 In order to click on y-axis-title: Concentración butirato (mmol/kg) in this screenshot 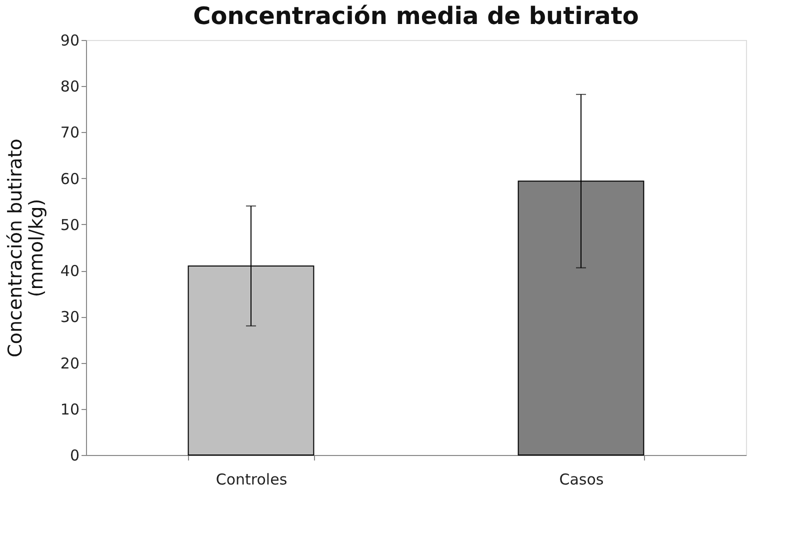, I will do `click(26, 248)`.